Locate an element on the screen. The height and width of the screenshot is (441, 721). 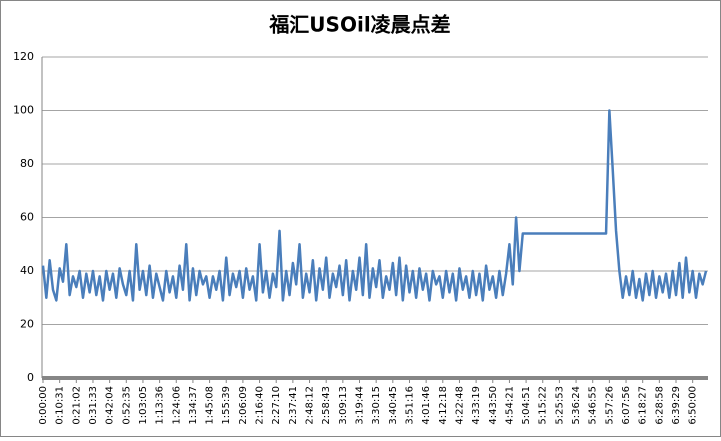
x-tick-label: 0:52:35 is located at coordinates (126, 405).